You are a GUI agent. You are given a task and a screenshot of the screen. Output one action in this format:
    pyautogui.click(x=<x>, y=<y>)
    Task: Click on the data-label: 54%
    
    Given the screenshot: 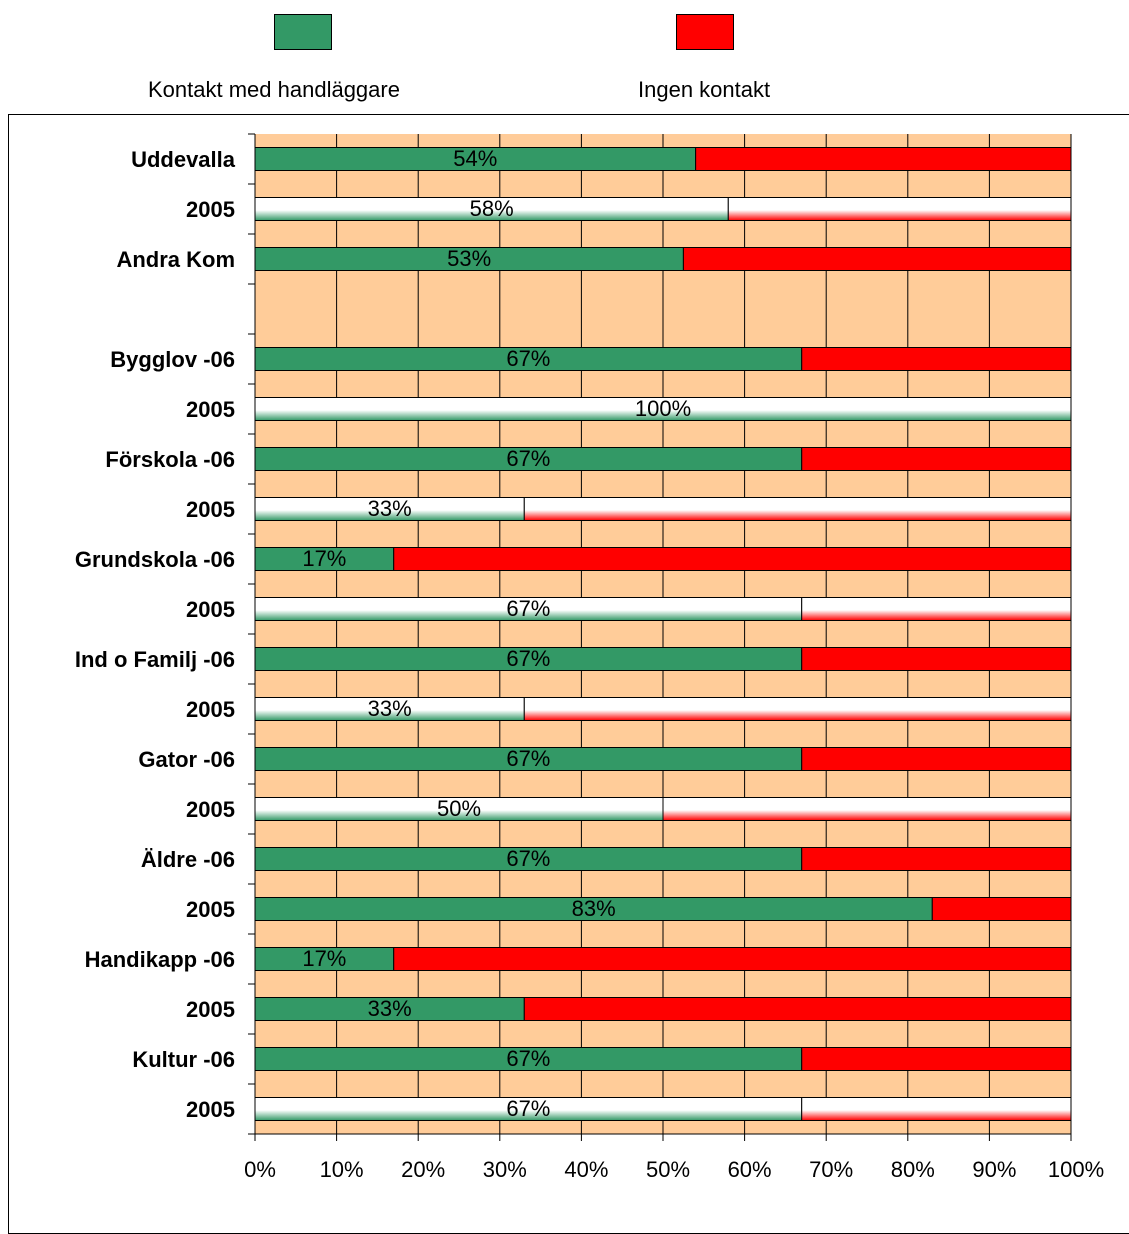 What is the action you would take?
    pyautogui.click(x=475, y=158)
    